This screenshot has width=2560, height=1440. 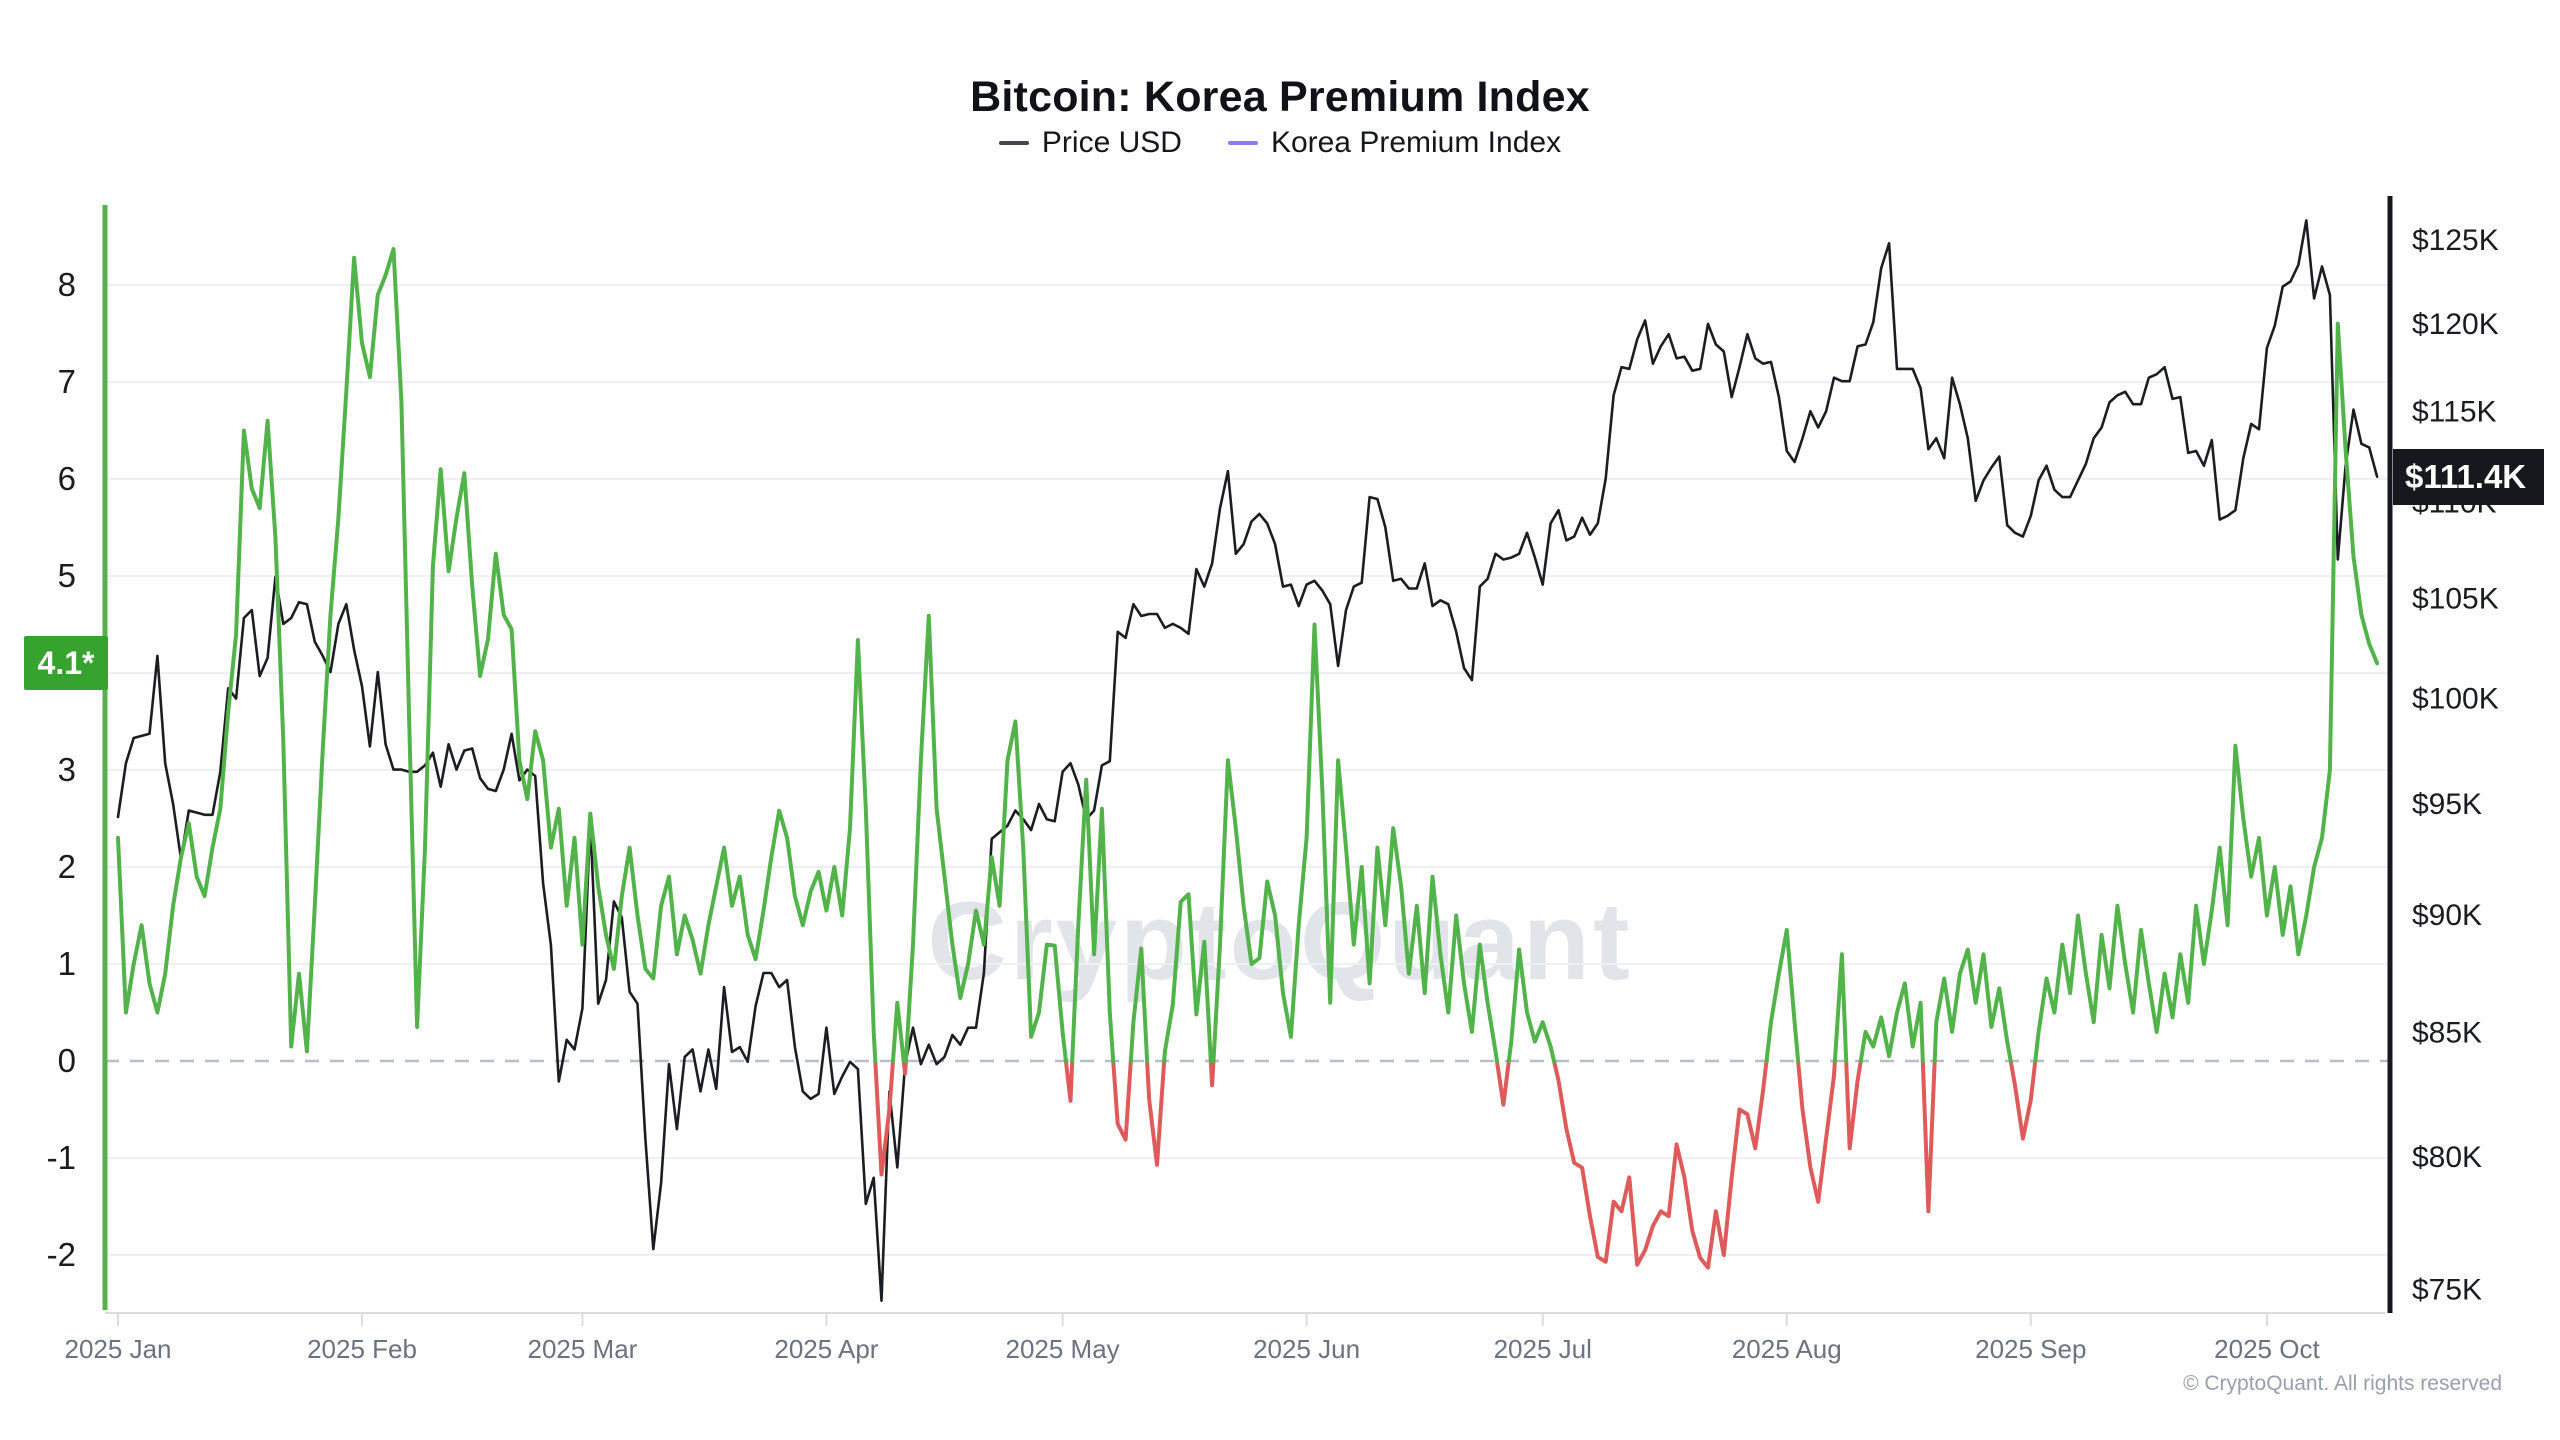 I want to click on y-right-tick-label: $75K, so click(x=2447, y=1290).